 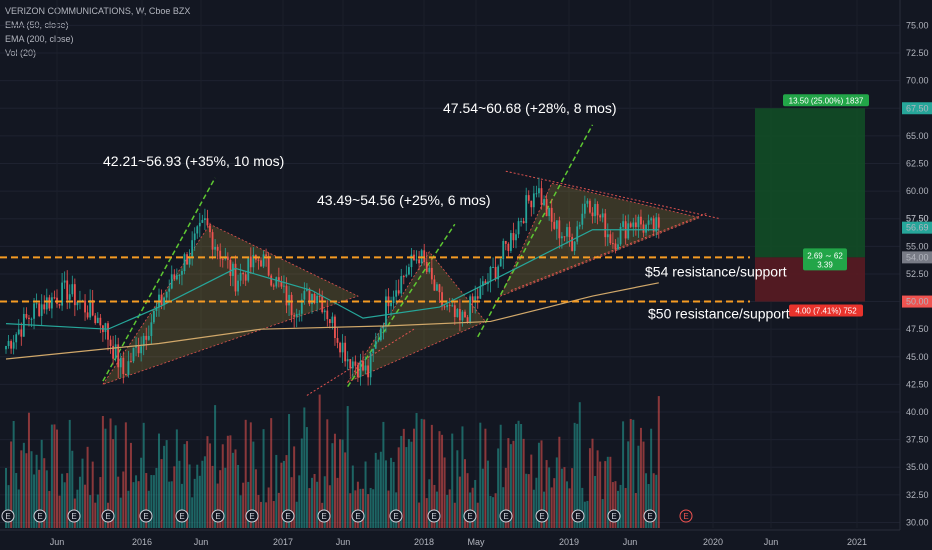 I want to click on price-tag-bg, so click(x=917, y=257).